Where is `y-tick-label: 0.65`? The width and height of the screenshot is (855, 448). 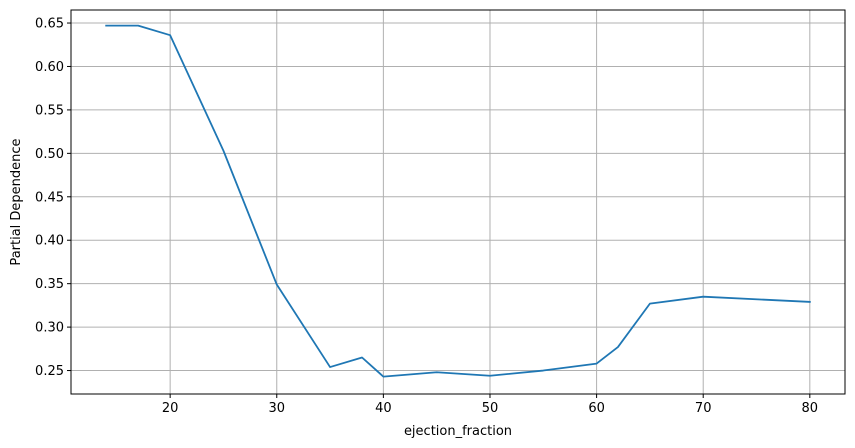
y-tick-label: 0.65 is located at coordinates (49, 24).